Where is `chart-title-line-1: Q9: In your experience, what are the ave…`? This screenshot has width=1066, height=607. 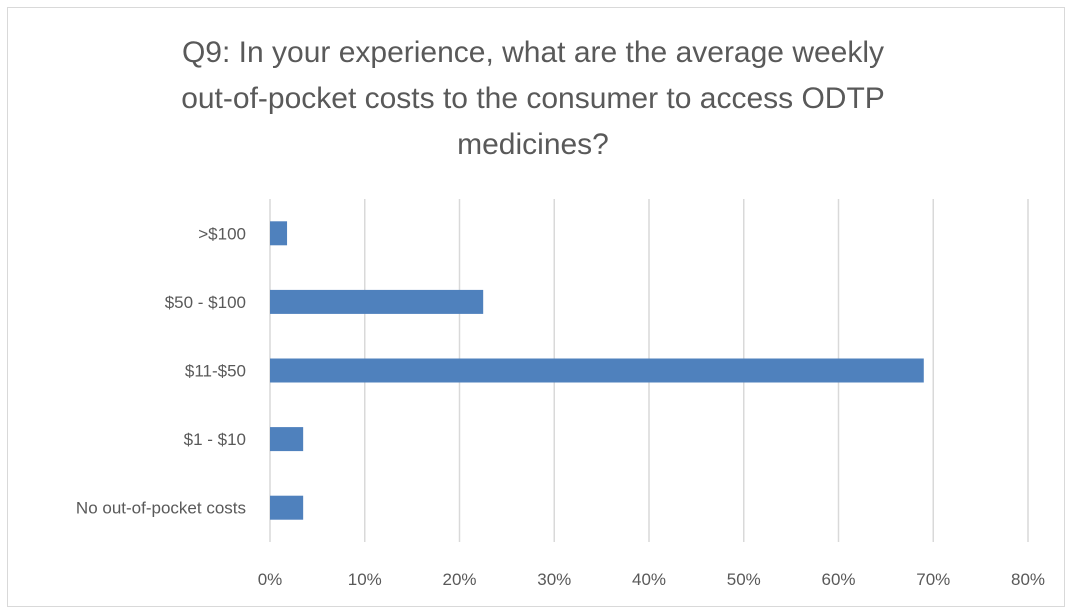 chart-title-line-1: Q9: In your experience, what are the ave… is located at coordinates (533, 52).